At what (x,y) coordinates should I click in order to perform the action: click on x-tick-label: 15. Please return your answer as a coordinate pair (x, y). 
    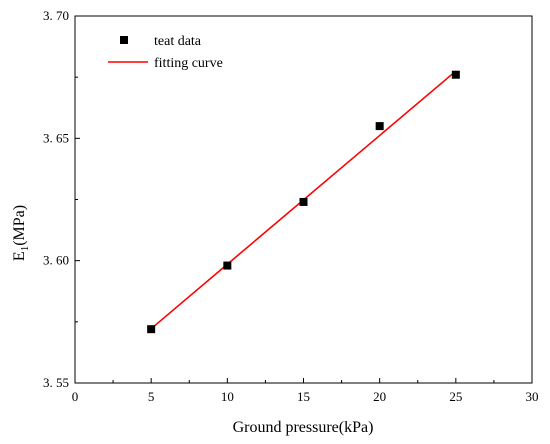
    Looking at the image, I should click on (303, 396).